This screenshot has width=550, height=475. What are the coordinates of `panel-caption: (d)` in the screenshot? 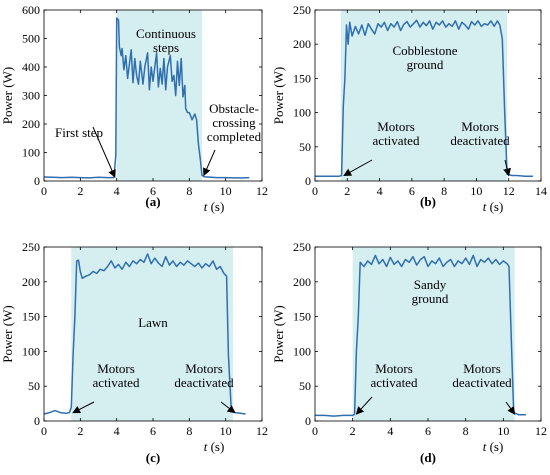 It's located at (428, 457).